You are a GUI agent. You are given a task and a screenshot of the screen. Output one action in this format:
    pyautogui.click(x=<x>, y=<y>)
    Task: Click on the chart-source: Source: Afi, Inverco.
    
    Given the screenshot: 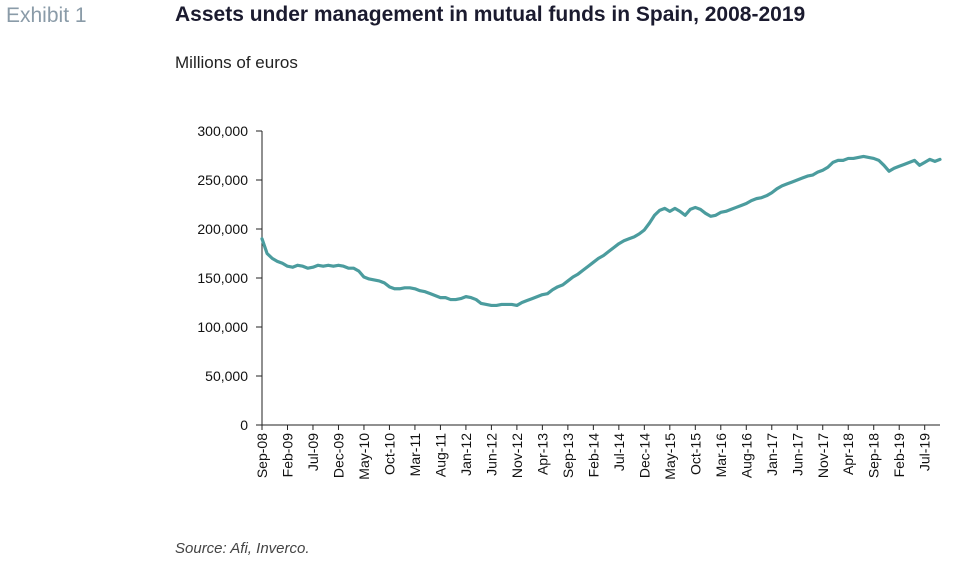 What is the action you would take?
    pyautogui.click(x=242, y=548)
    